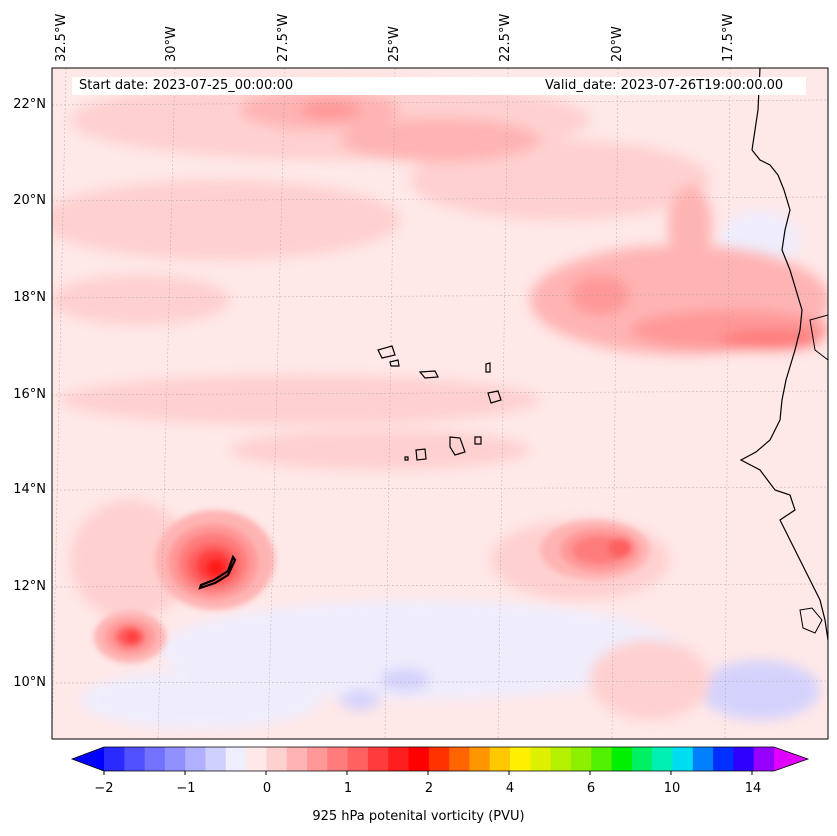  What do you see at coordinates (29, 586) in the screenshot?
I see `lat-label-6: 12°N` at bounding box center [29, 586].